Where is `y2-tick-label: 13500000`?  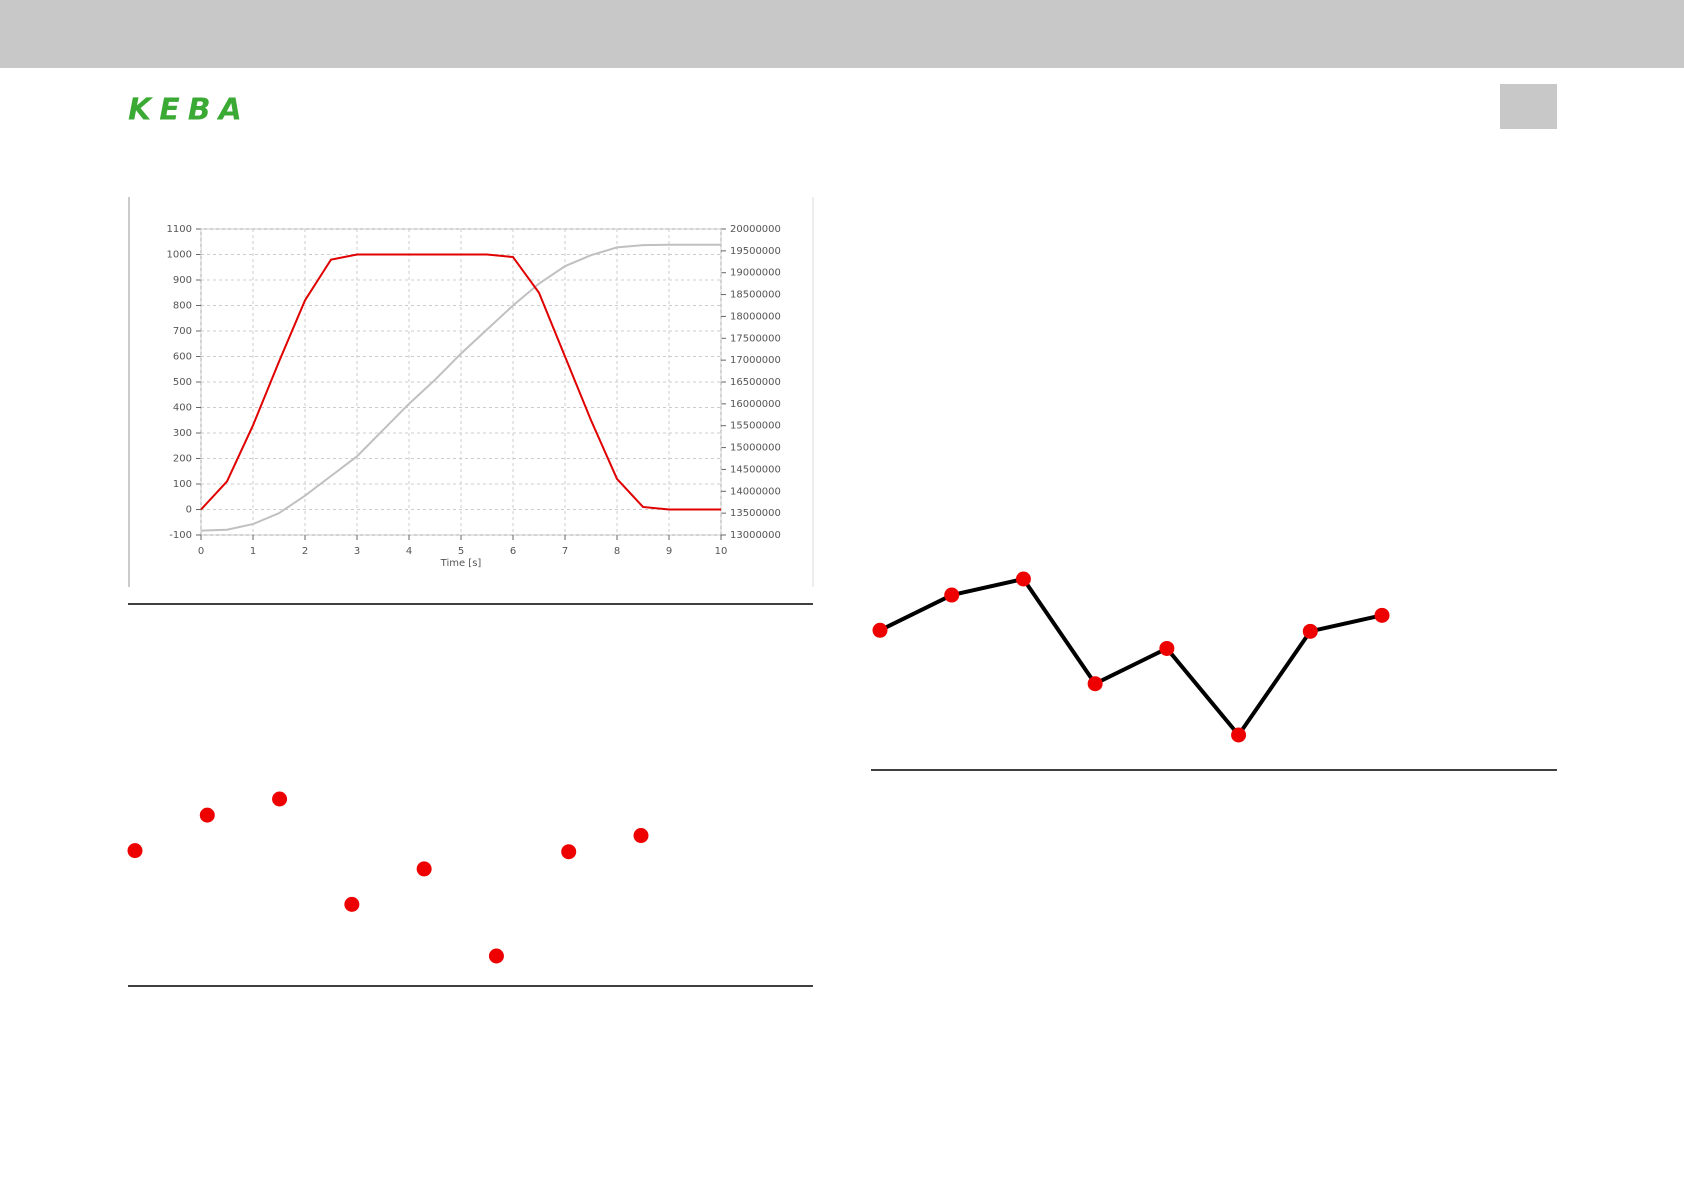 y2-tick-label: 13500000 is located at coordinates (755, 513).